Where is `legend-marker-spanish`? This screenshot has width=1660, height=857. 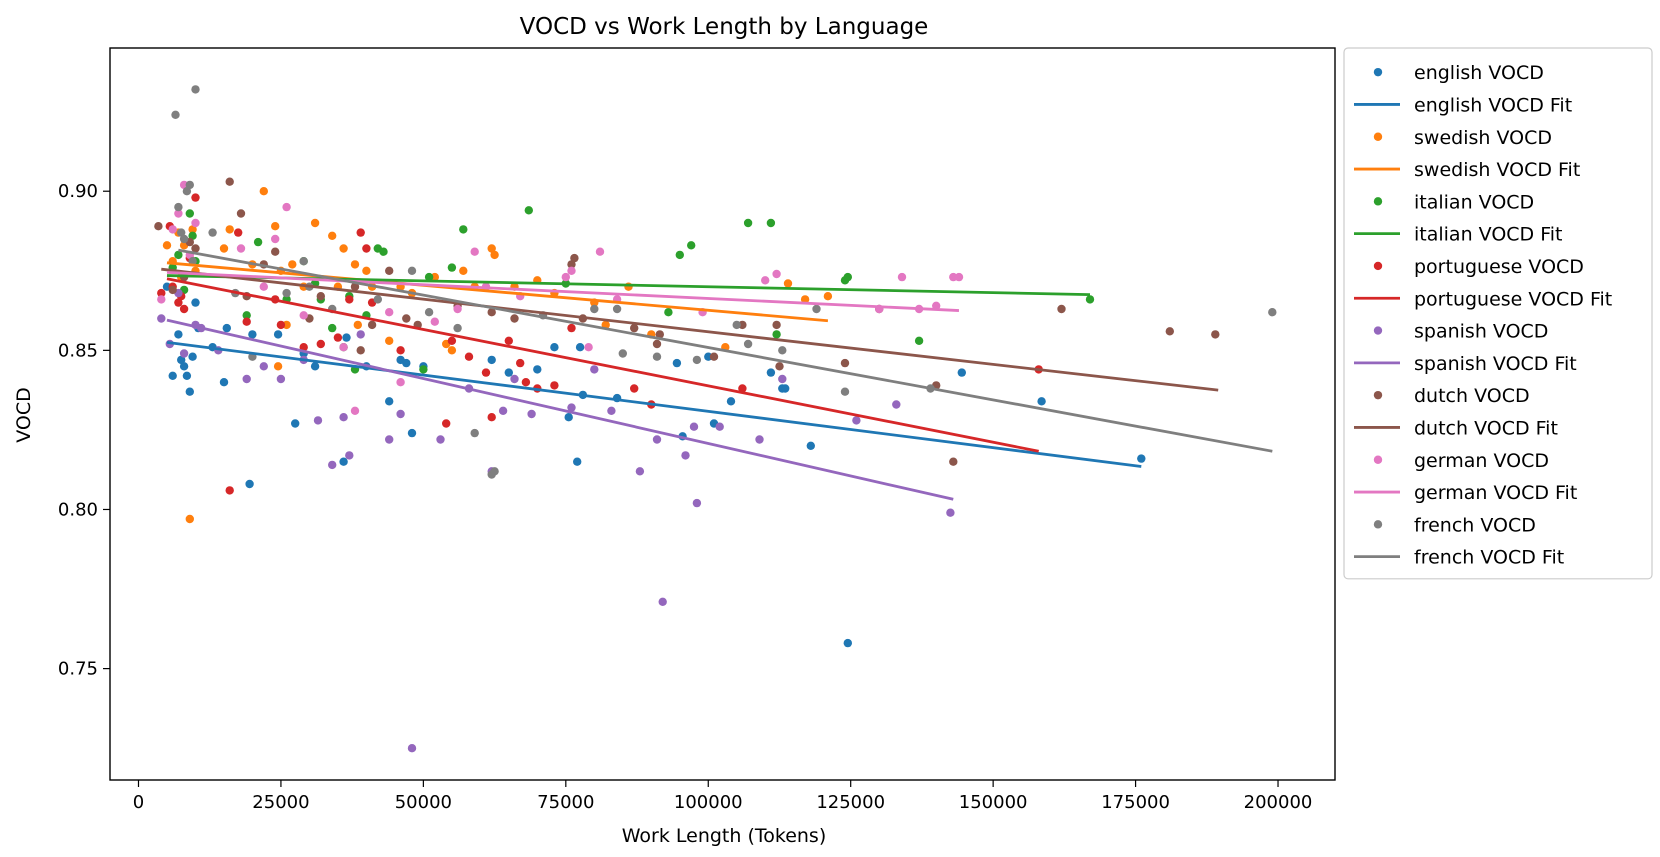 legend-marker-spanish is located at coordinates (1378, 330).